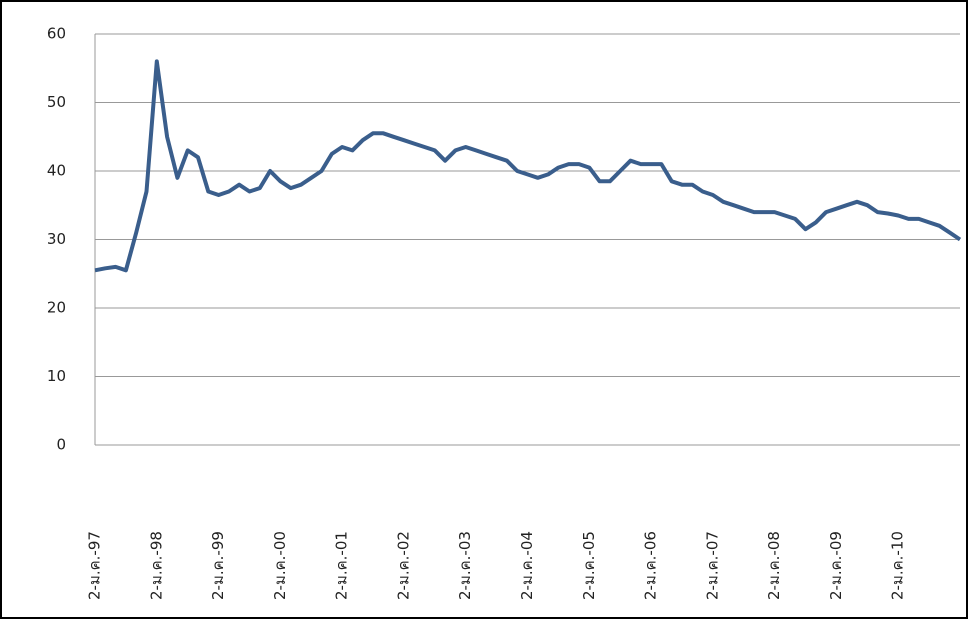 This screenshot has width=968, height=619. Describe the element at coordinates (403, 565) in the screenshot. I see `x-tick-label: 2-ม.ค.-02` at that location.